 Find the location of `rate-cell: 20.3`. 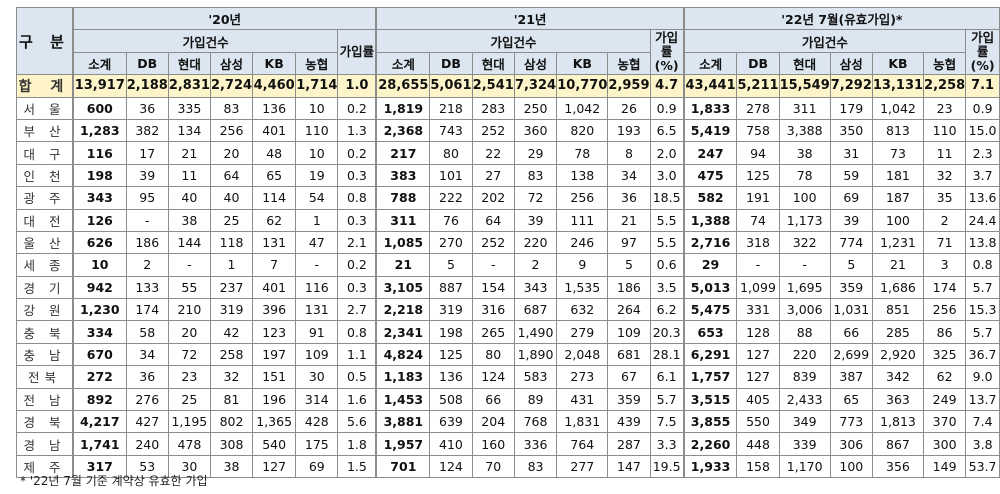

rate-cell: 20.3 is located at coordinates (667, 332).